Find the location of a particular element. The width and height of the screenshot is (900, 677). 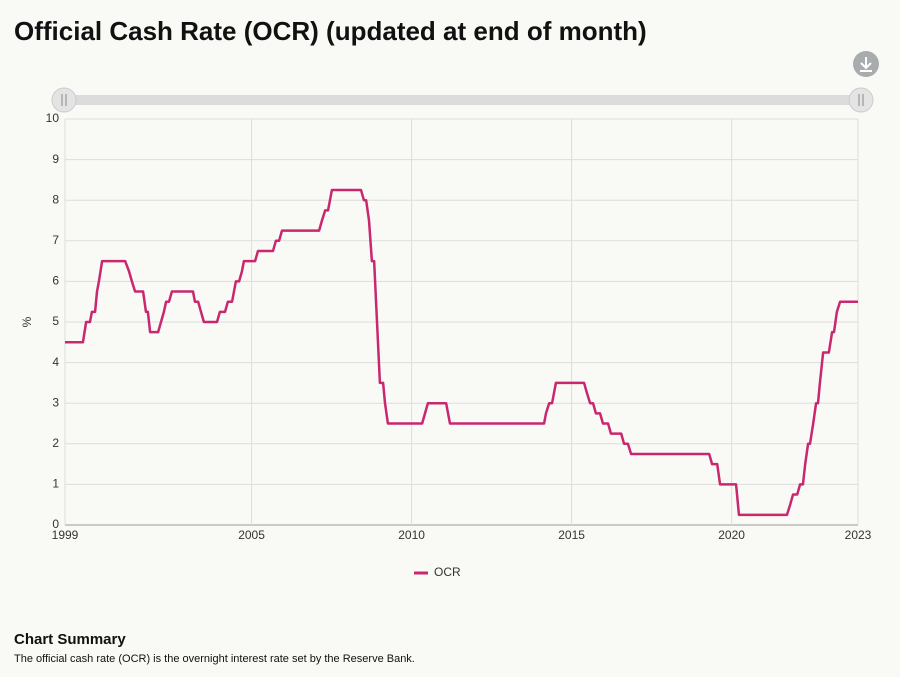

x-tick-label: 2015 is located at coordinates (571, 535).